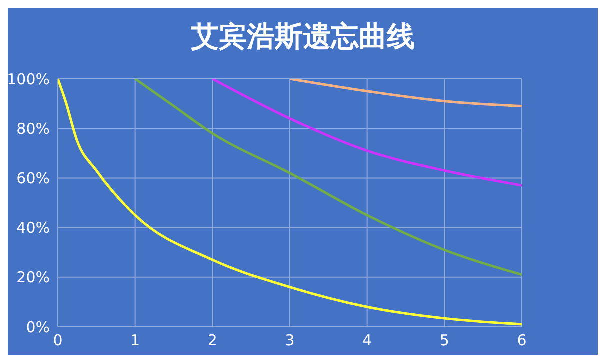 Image resolution: width=606 pixels, height=363 pixels. What do you see at coordinates (58, 341) in the screenshot?
I see `x-tick-label: 0` at bounding box center [58, 341].